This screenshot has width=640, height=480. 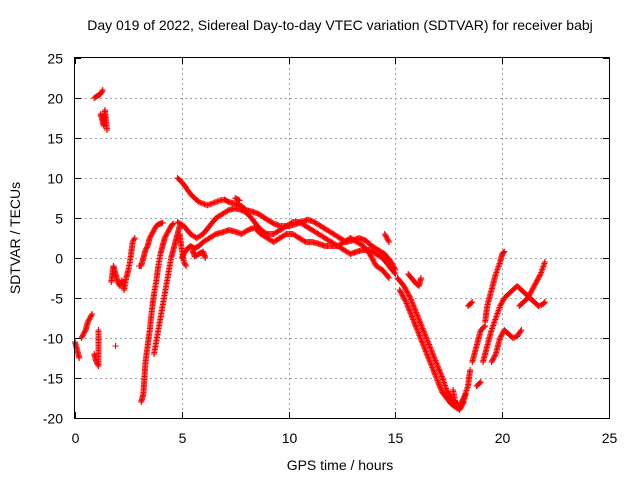 What do you see at coordinates (396, 438) in the screenshot?
I see `x-tick-label: 15` at bounding box center [396, 438].